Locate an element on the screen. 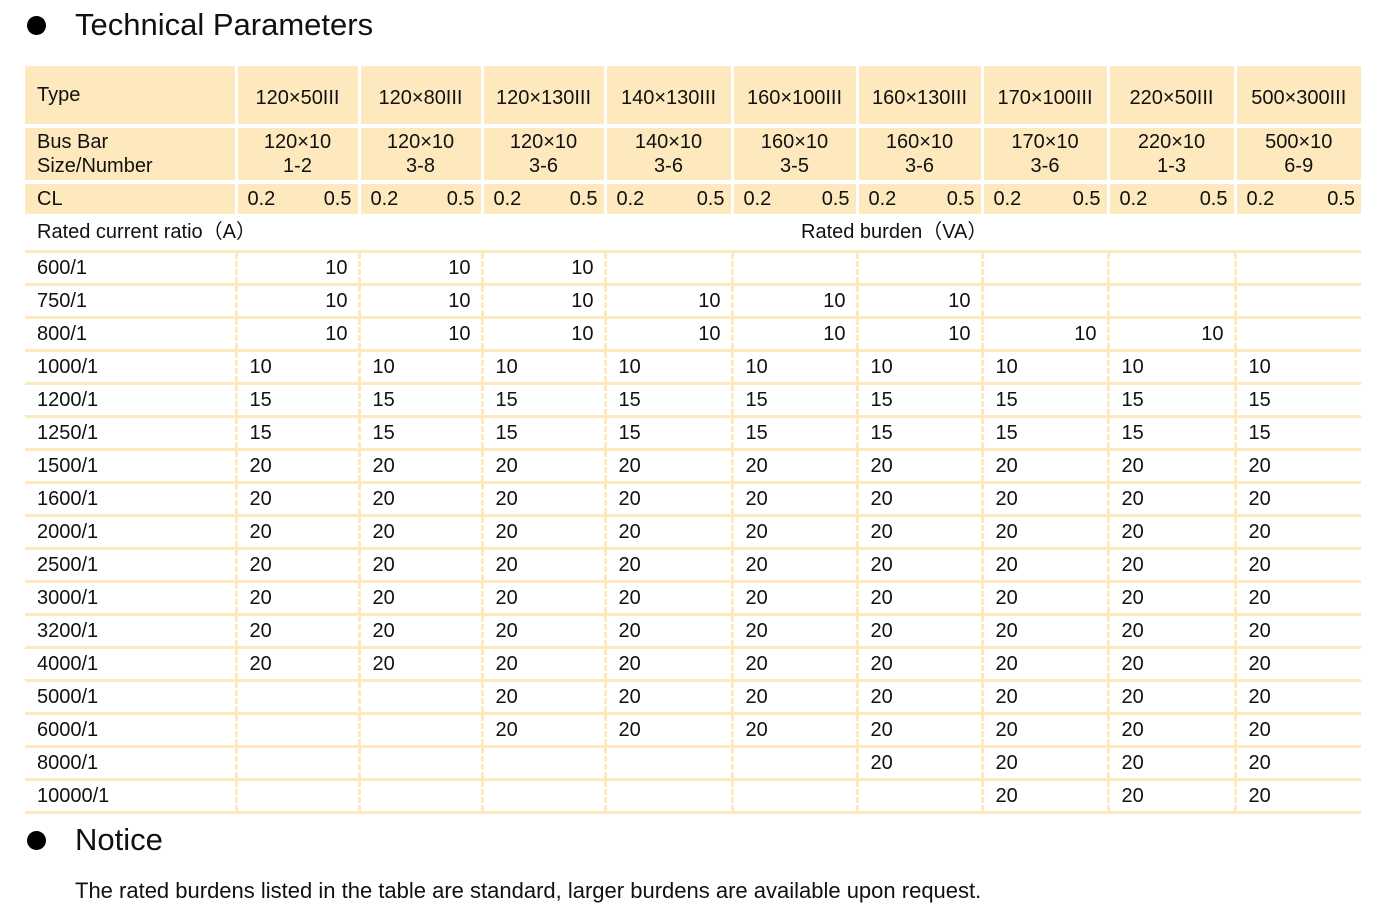 This screenshot has width=1378, height=915. ratio-cell: 8000/1 is located at coordinates (130, 763).